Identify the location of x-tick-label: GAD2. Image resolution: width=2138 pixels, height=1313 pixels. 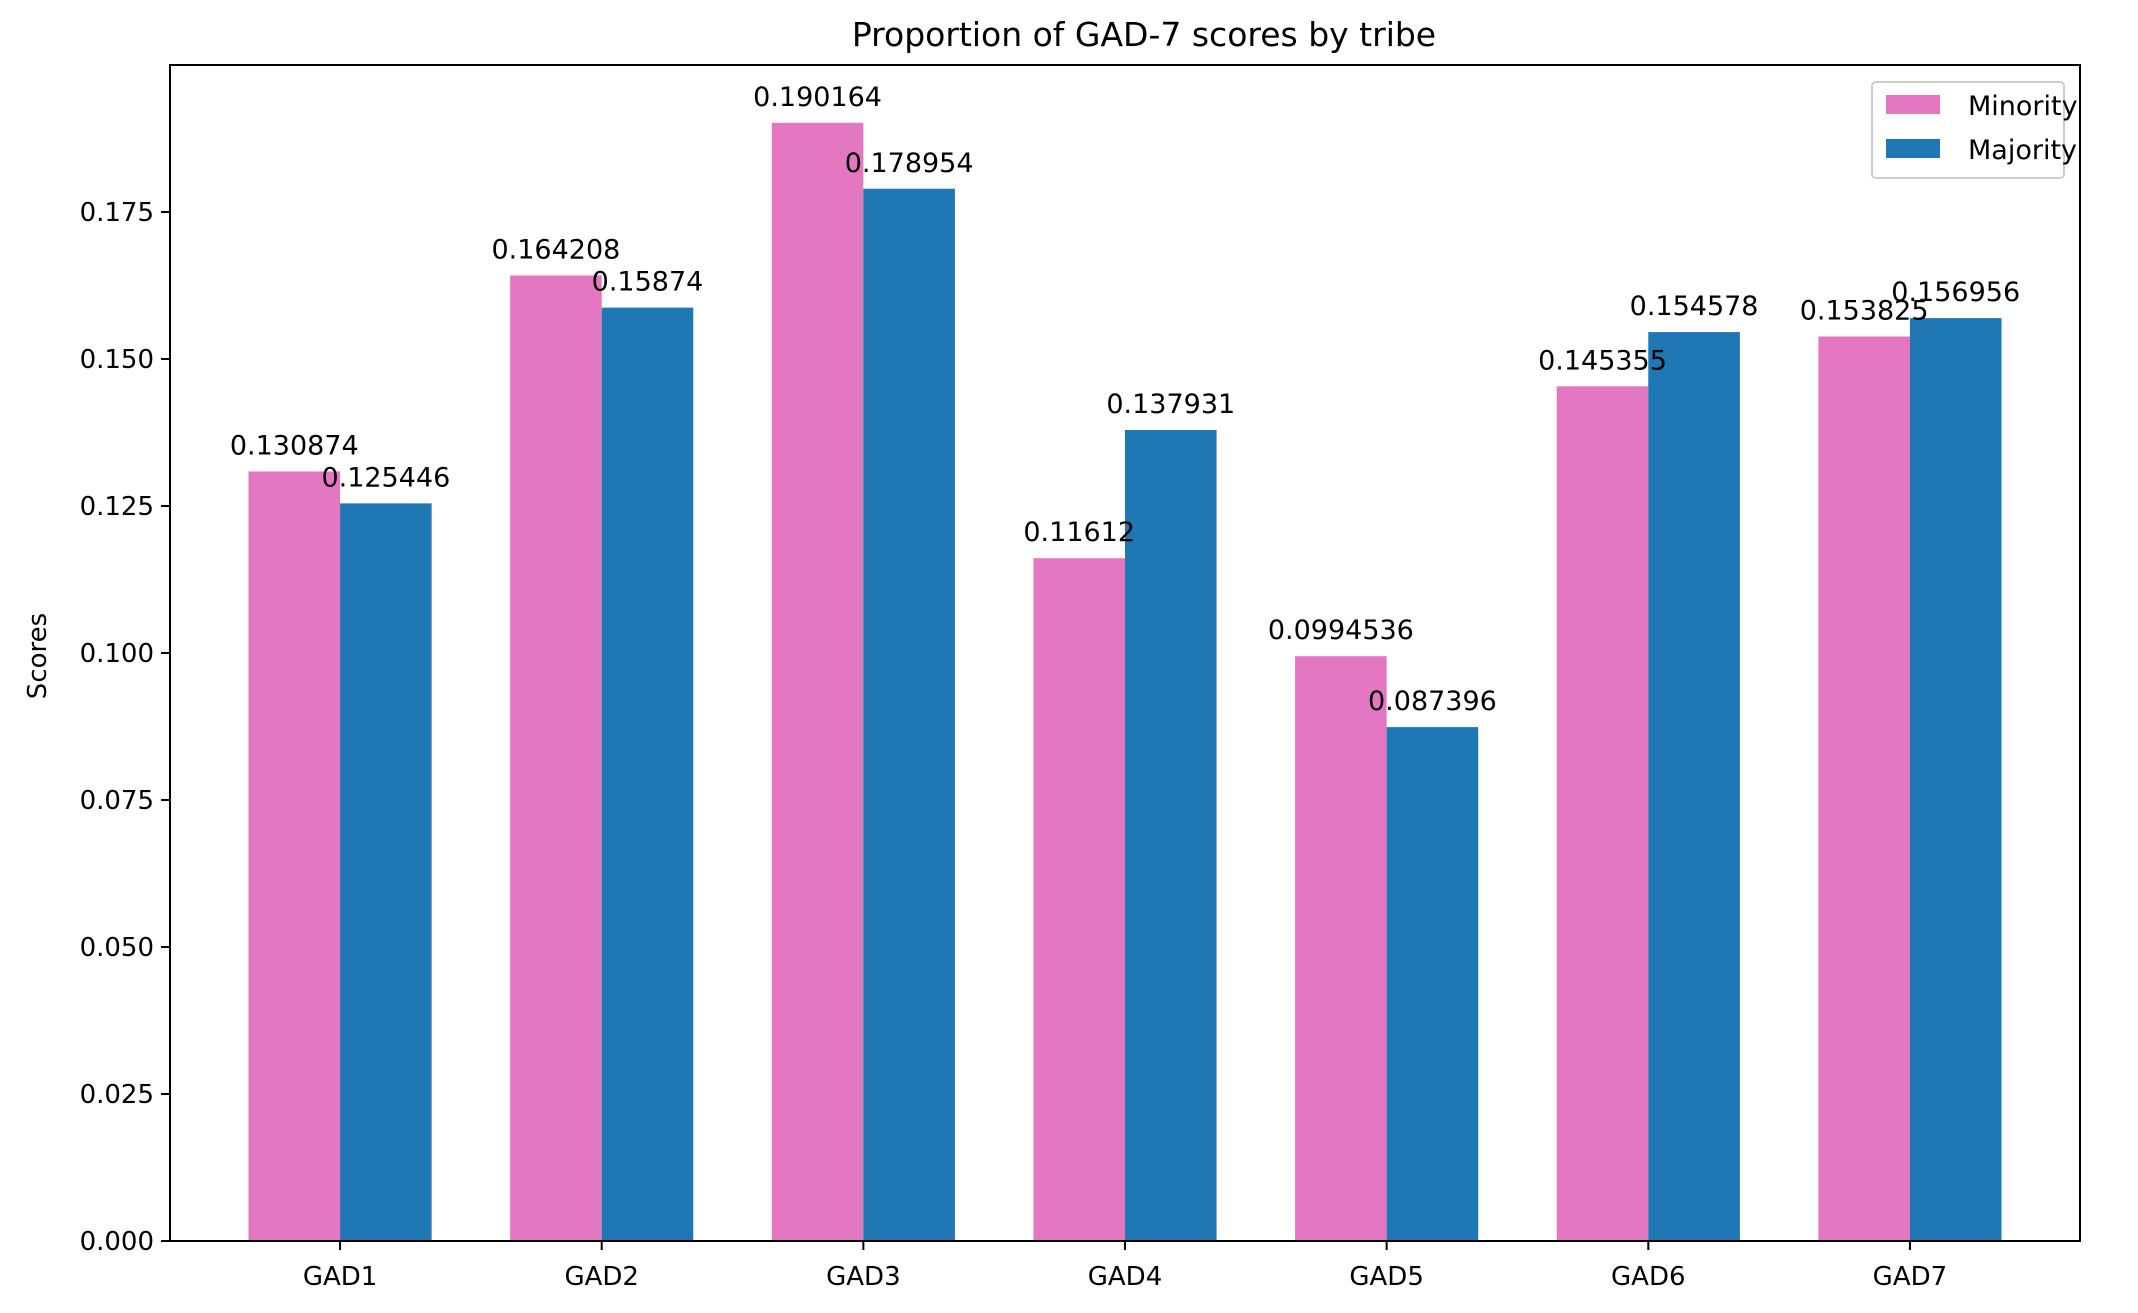
(601, 1277).